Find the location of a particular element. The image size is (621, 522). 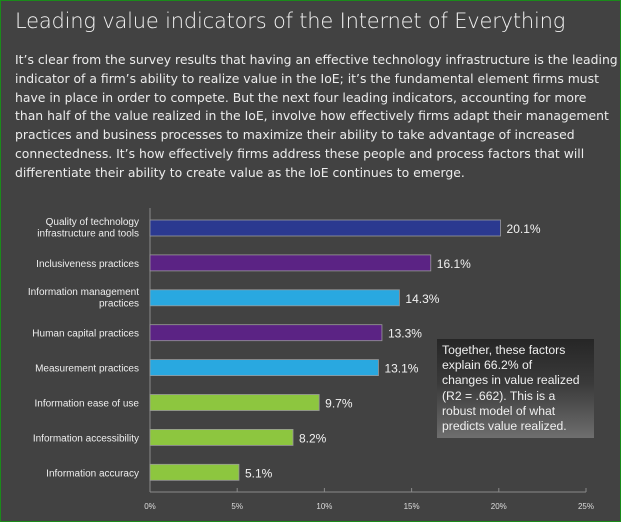

note-line: explain 66.2% of is located at coordinates (487, 365).